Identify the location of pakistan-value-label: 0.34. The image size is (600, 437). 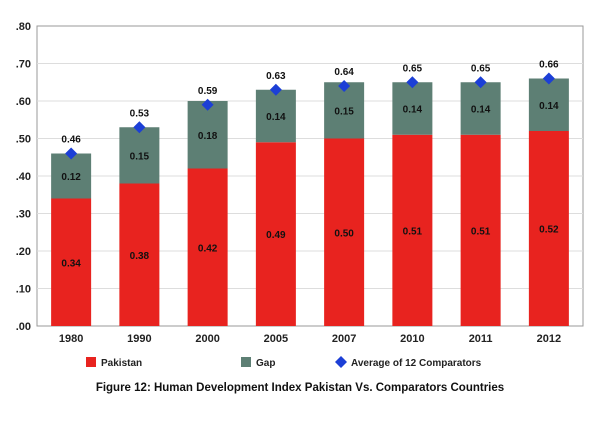
(71, 263).